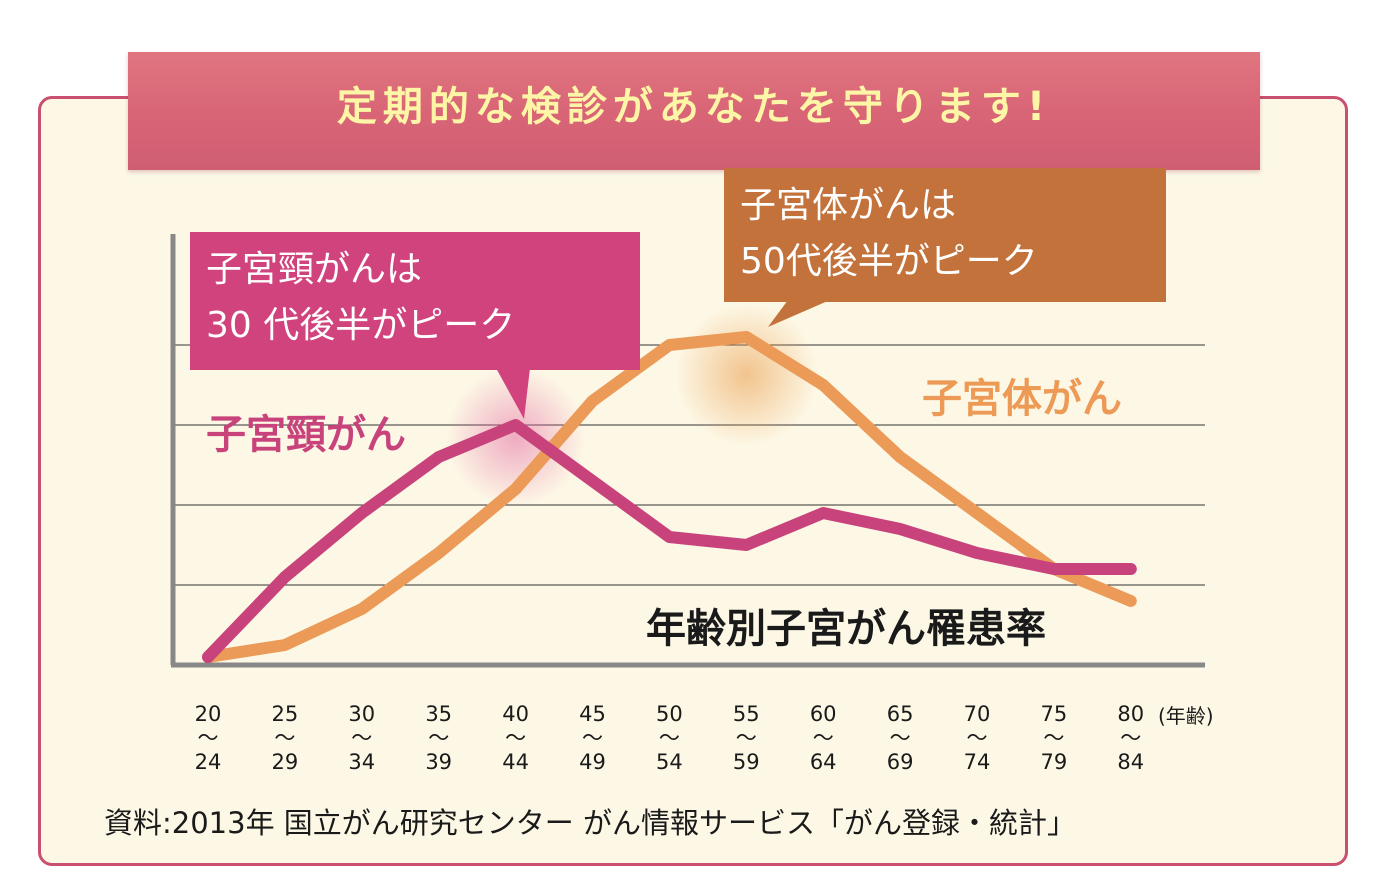 The image size is (1390, 894). I want to click on x-tick-bottom: 39, so click(439, 762).